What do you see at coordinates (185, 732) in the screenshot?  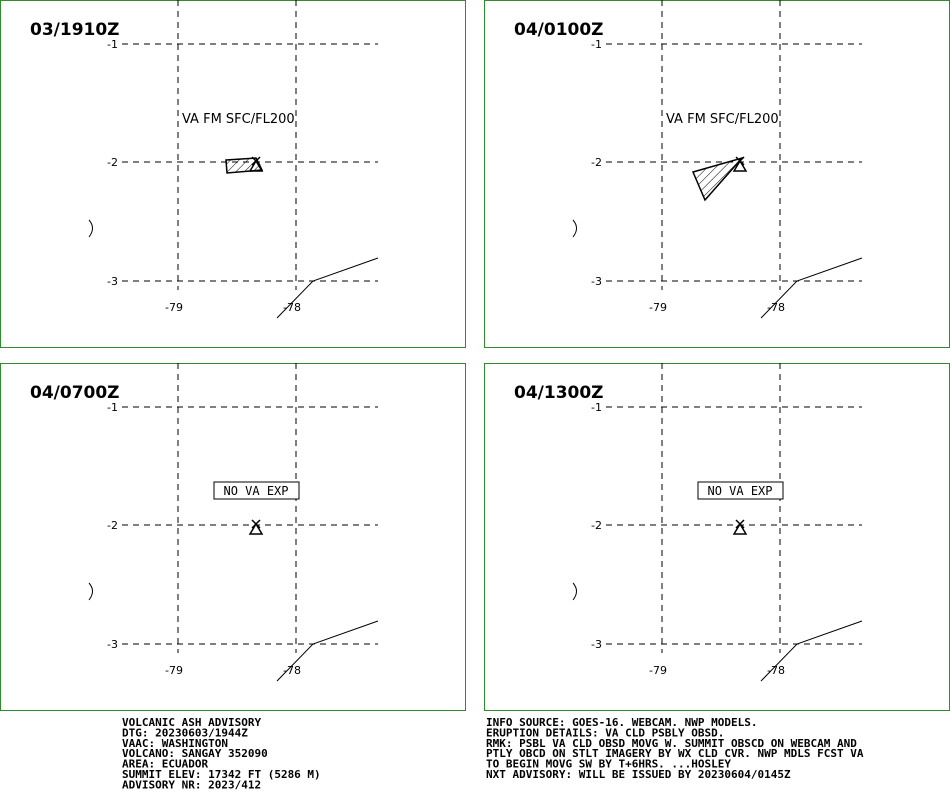 I see `advisory-line: DTG: 20230603/1944Z` at bounding box center [185, 732].